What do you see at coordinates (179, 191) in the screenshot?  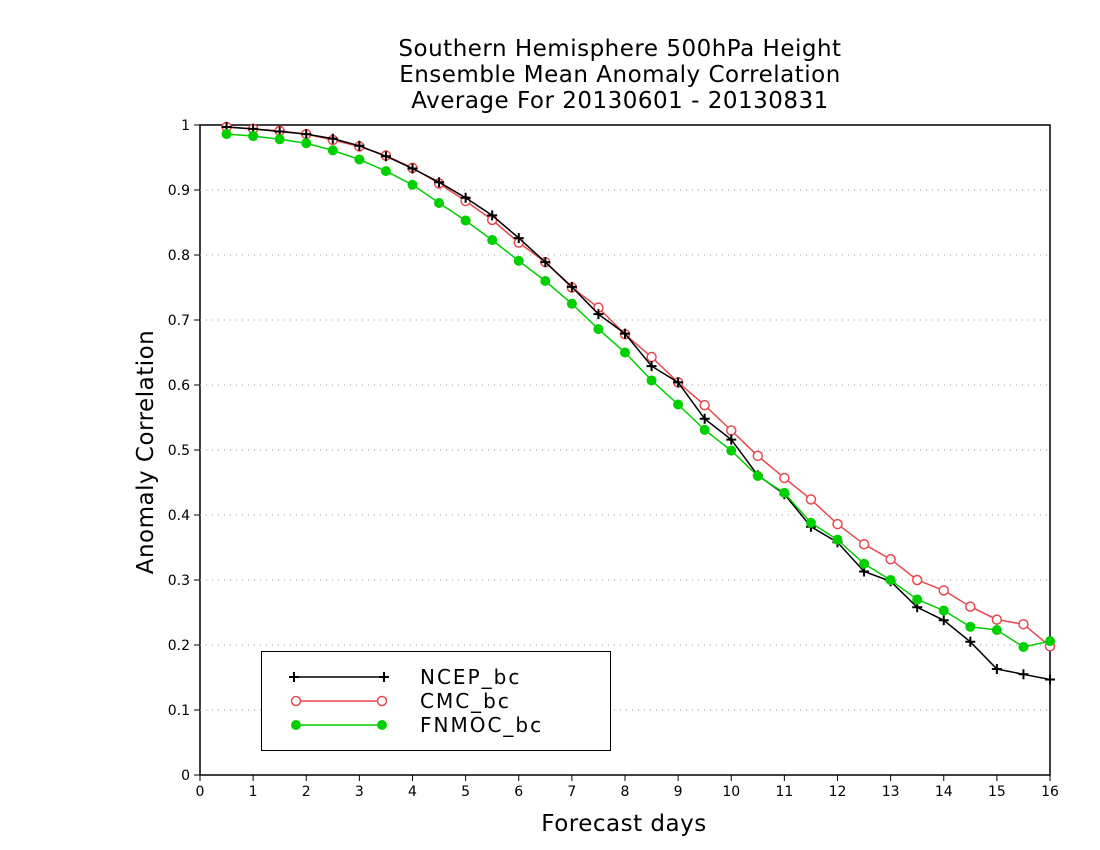 I see `y-tick-label: 0.9` at bounding box center [179, 191].